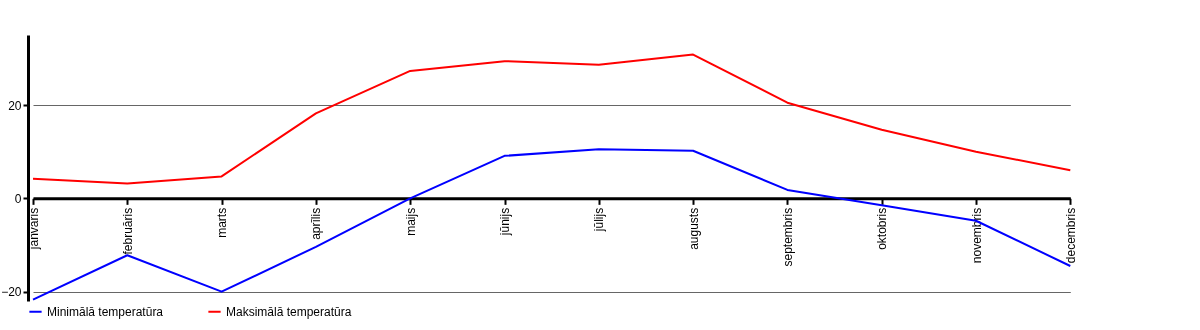 The image size is (1200, 330). Describe the element at coordinates (127, 231) in the screenshot. I see `x-tick-label: februāris` at that location.